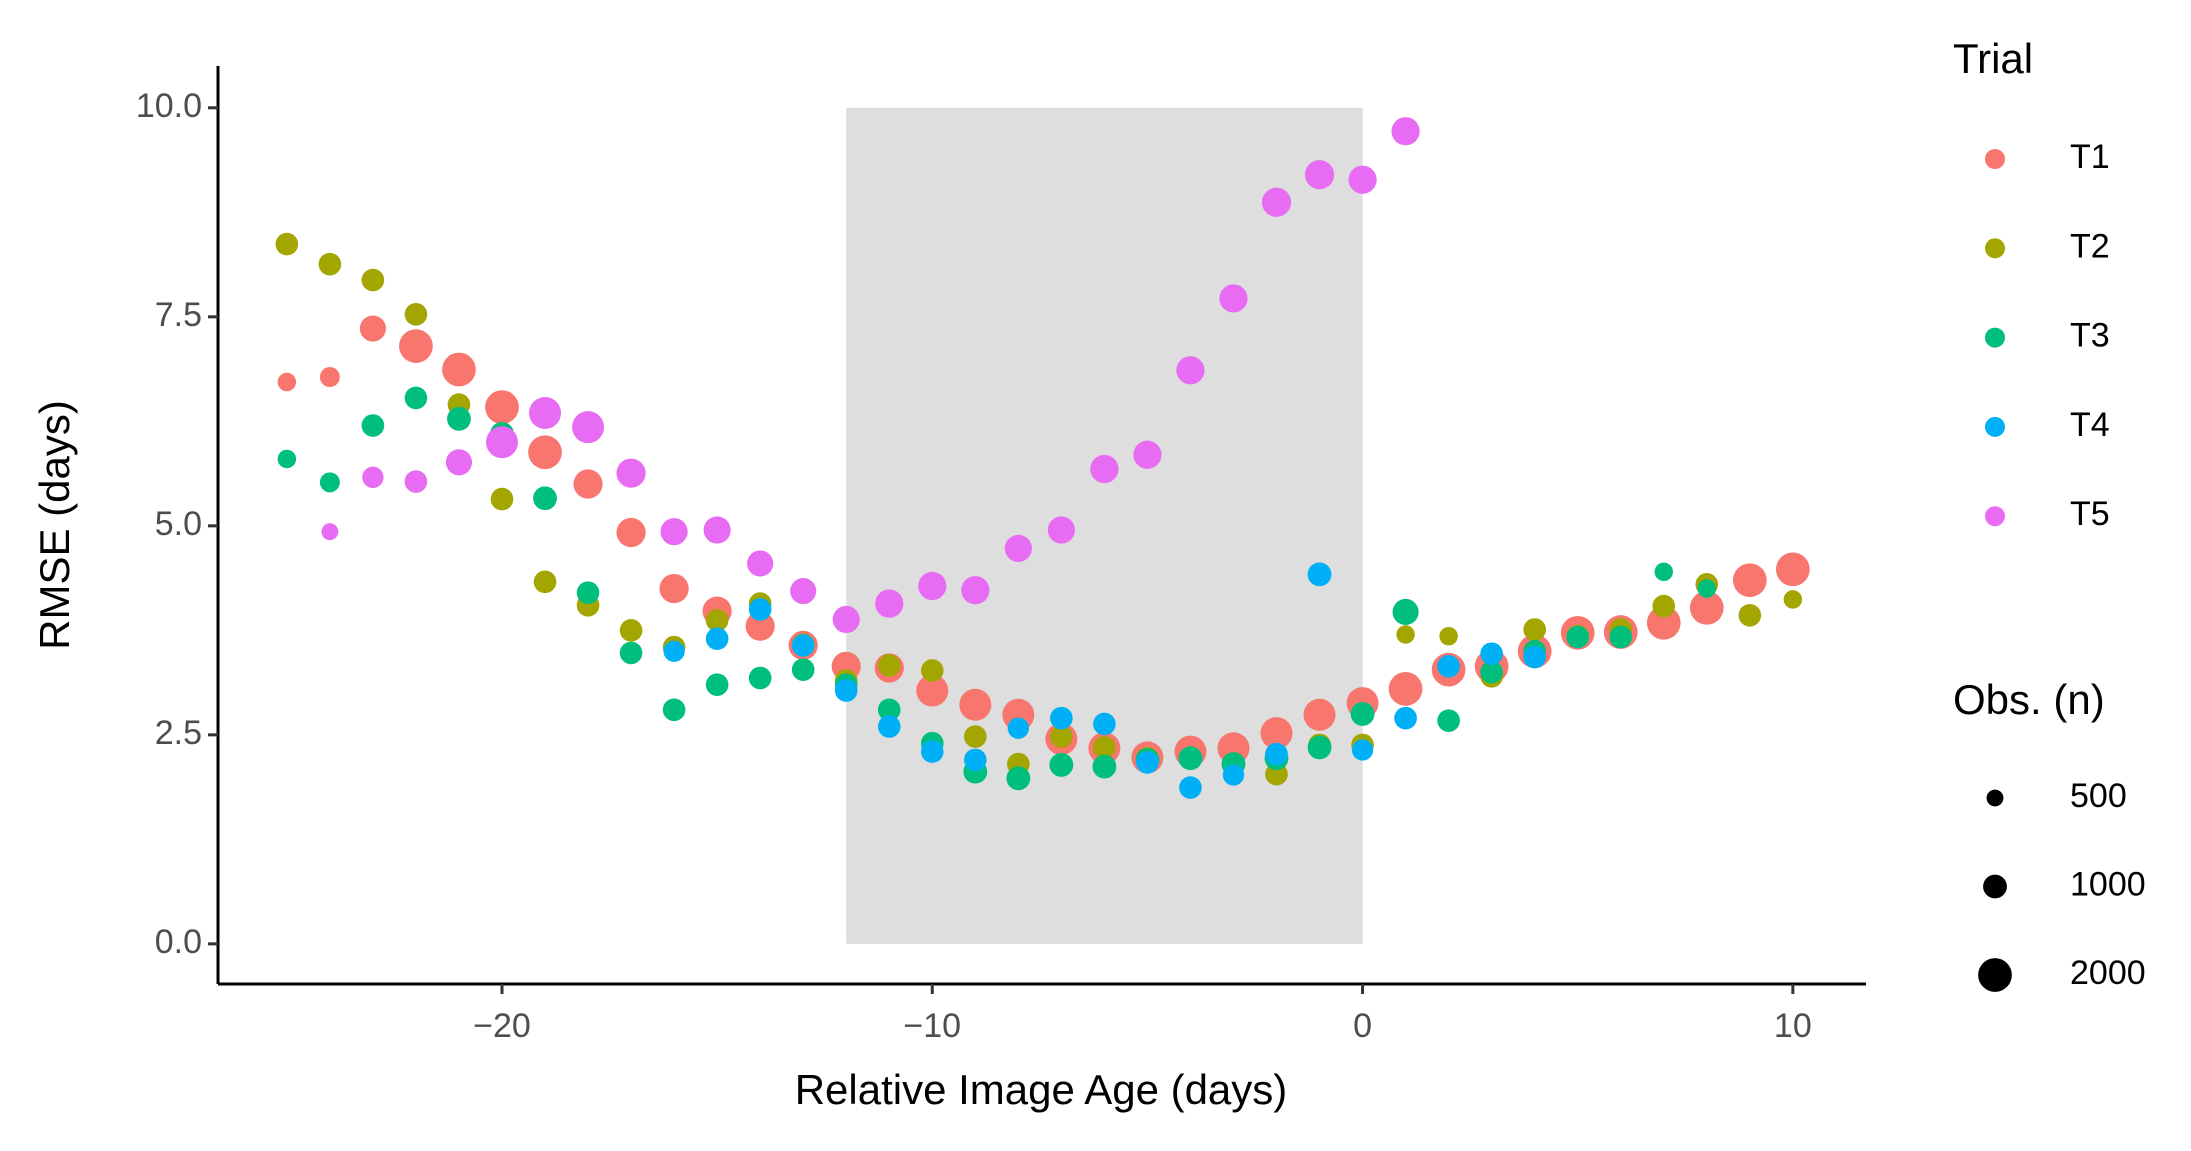 This screenshot has height=1151, width=2191. I want to click on x-tick-label: −10, so click(932, 1026).